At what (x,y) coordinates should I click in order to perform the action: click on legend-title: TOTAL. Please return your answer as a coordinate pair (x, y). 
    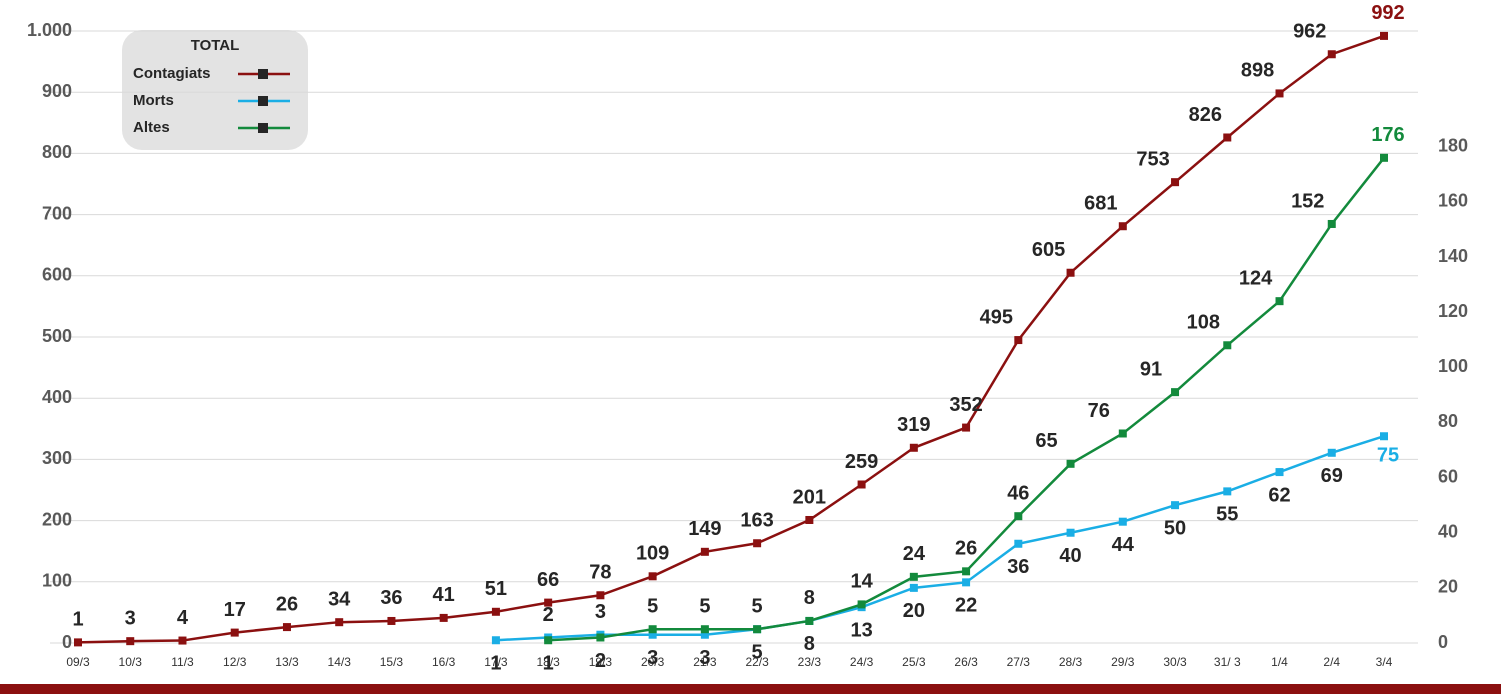
    Looking at the image, I should click on (215, 45).